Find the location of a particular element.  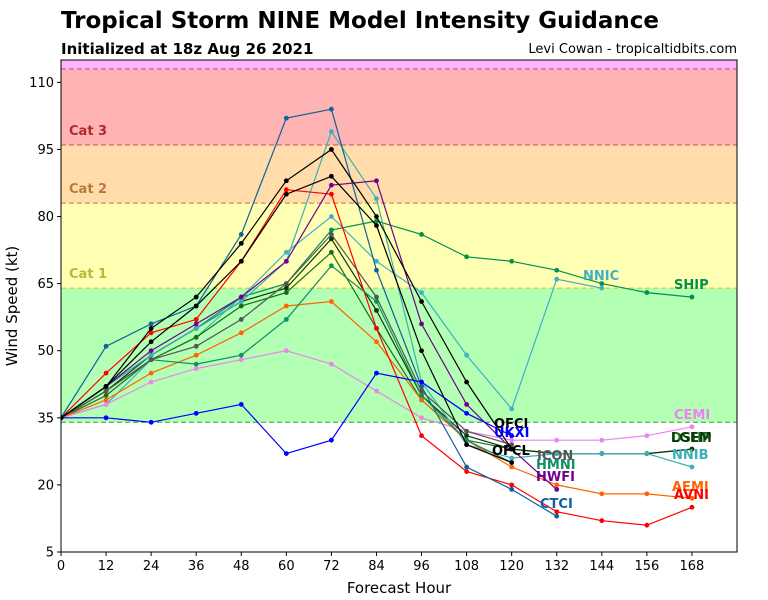

x-tick-label: 144 is located at coordinates (601, 566).